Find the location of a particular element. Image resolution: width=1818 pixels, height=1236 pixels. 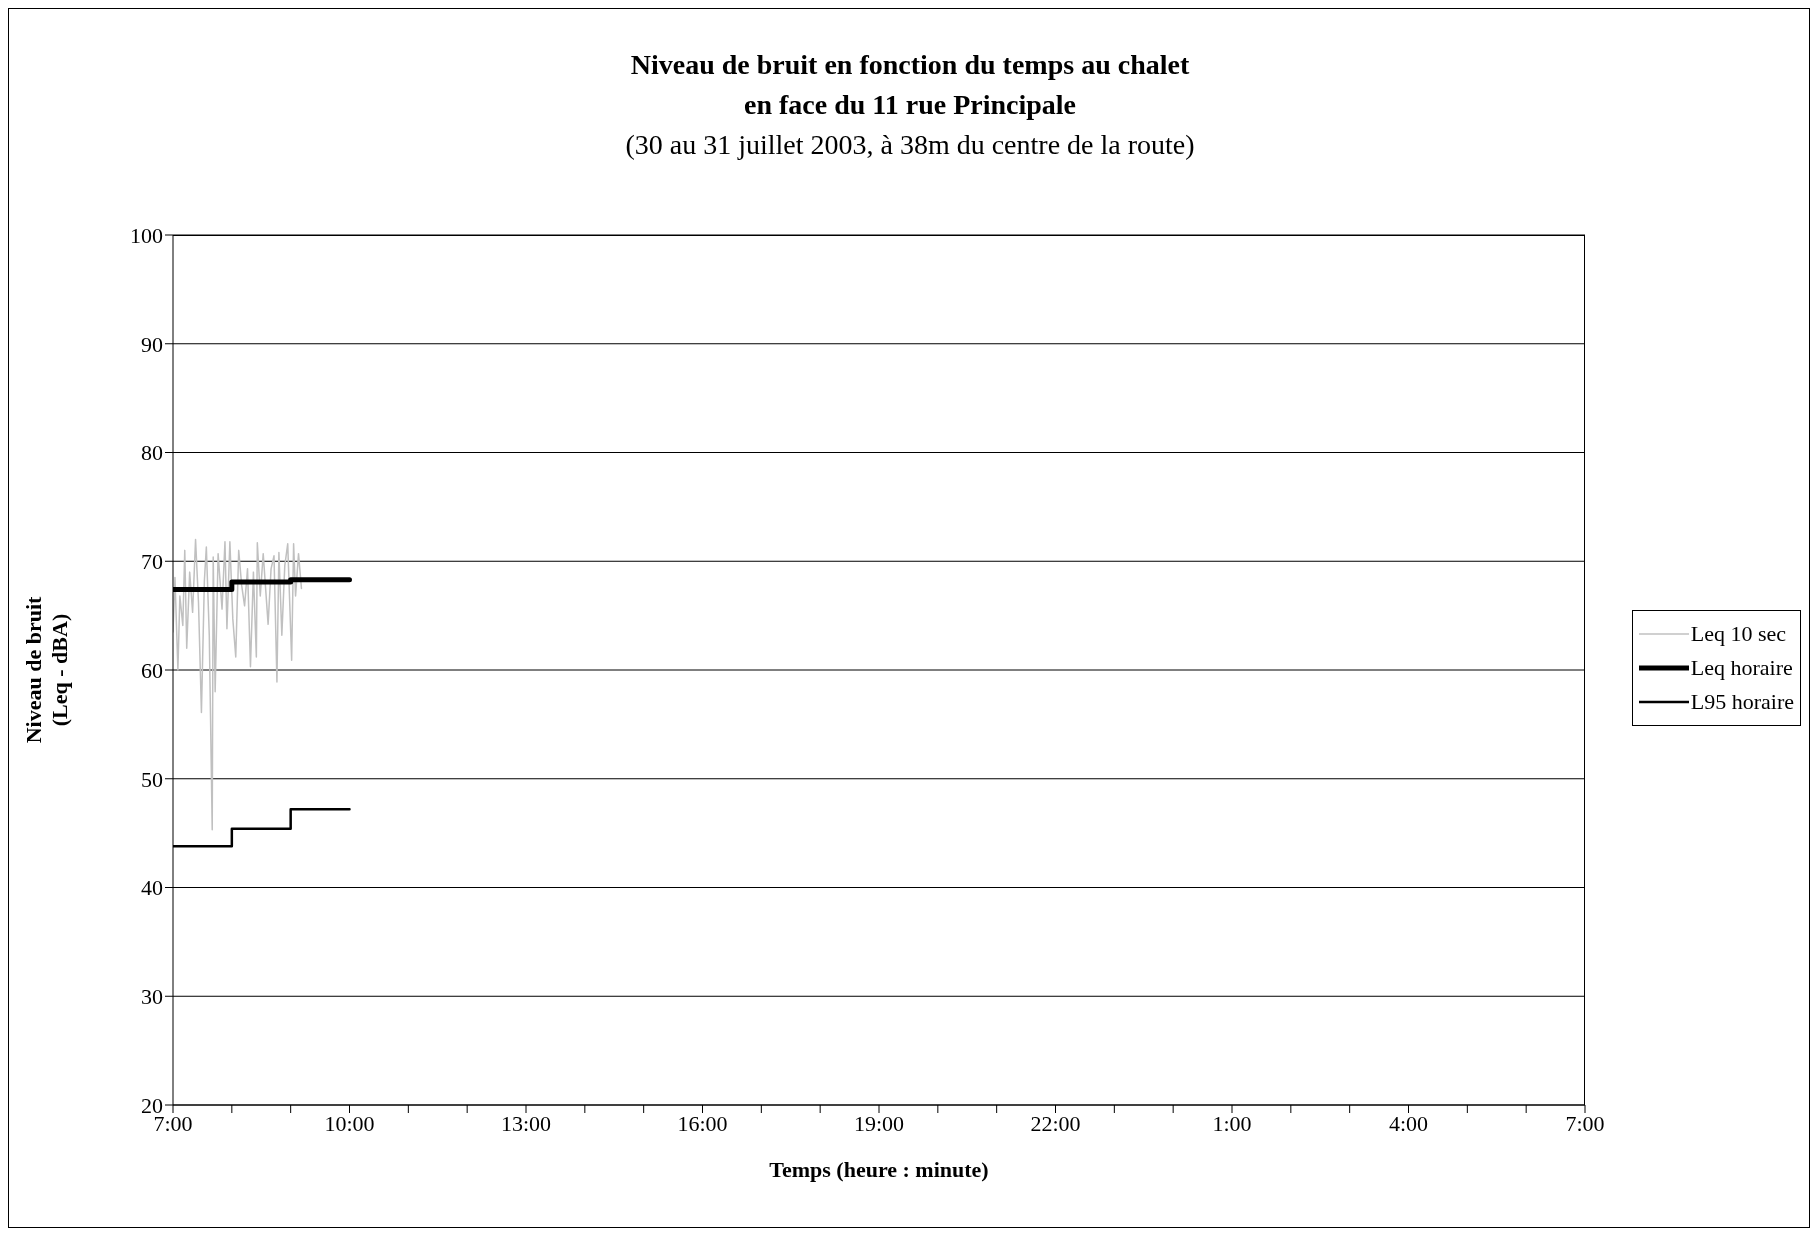

legend-label: Leq horaire is located at coordinates (1741, 668).